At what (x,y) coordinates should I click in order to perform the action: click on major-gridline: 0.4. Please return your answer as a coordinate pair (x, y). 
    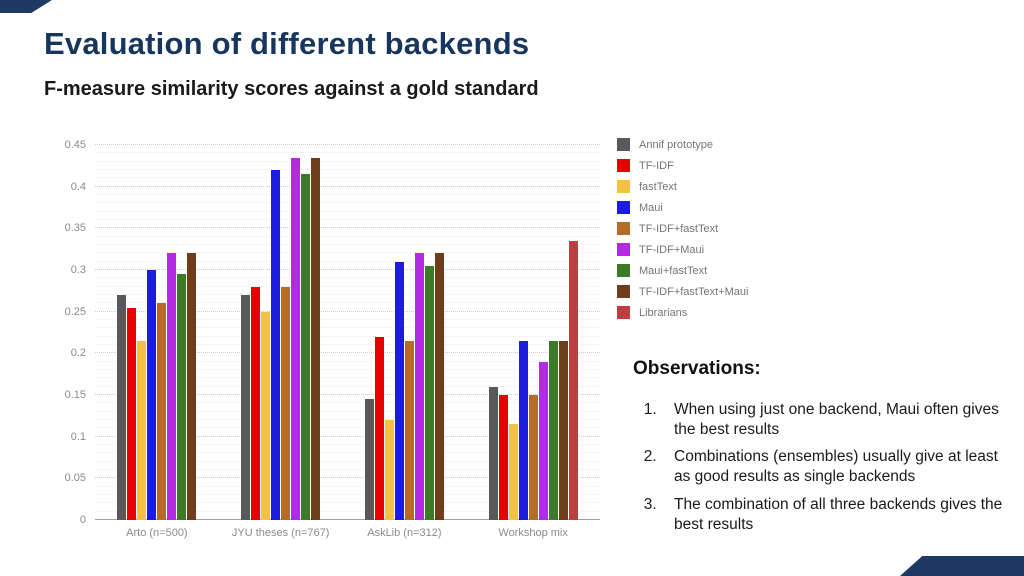
    Looking at the image, I should click on (335, 187).